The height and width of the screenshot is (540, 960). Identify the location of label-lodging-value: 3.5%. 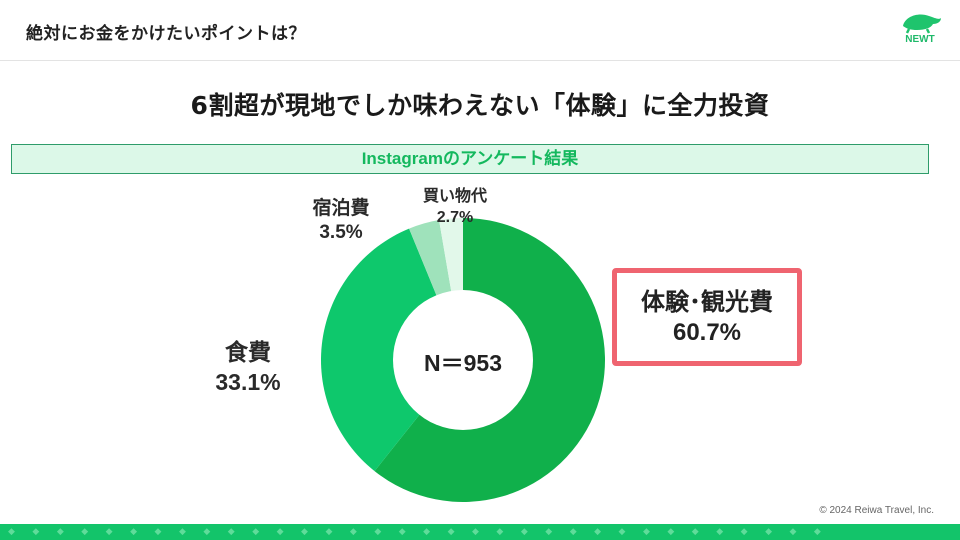
(341, 232).